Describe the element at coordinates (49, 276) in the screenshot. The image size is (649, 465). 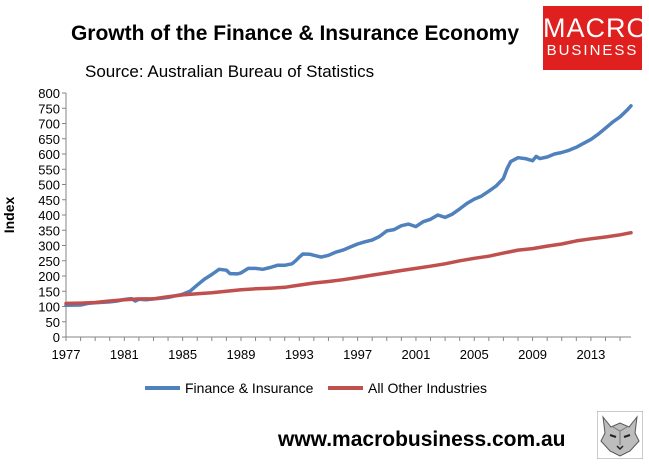
I see `y-tick-label: 200` at that location.